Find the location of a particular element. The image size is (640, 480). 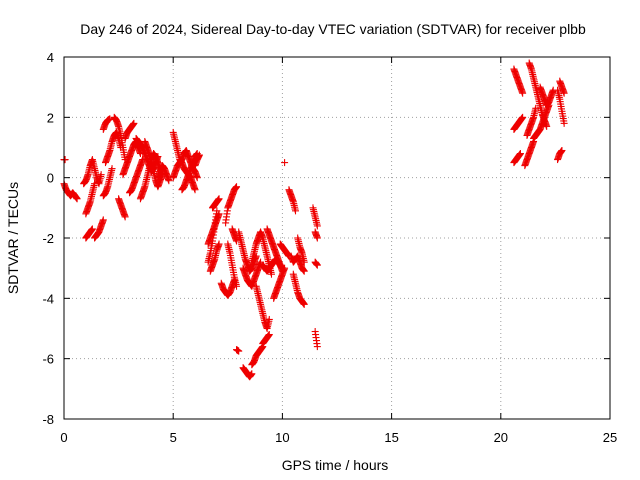

x-tick-label: 20 is located at coordinates (501, 437).